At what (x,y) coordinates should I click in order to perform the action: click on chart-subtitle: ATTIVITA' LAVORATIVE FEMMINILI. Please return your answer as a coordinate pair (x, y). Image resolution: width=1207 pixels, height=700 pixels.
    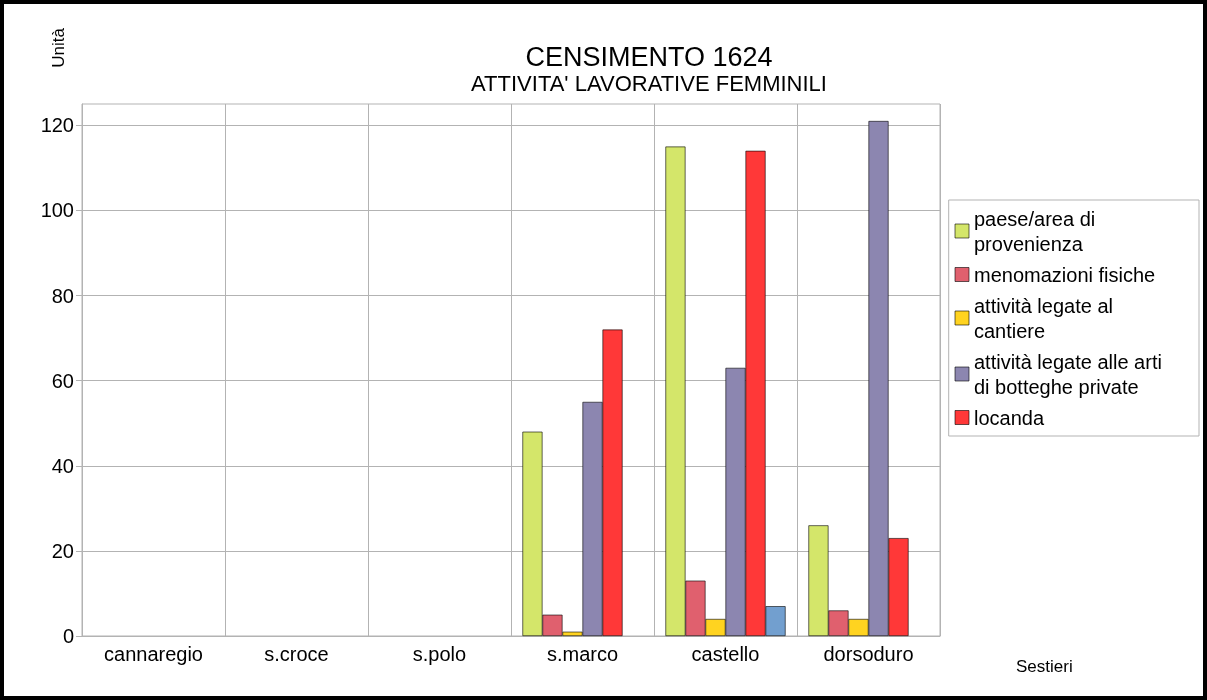
    Looking at the image, I should click on (649, 83).